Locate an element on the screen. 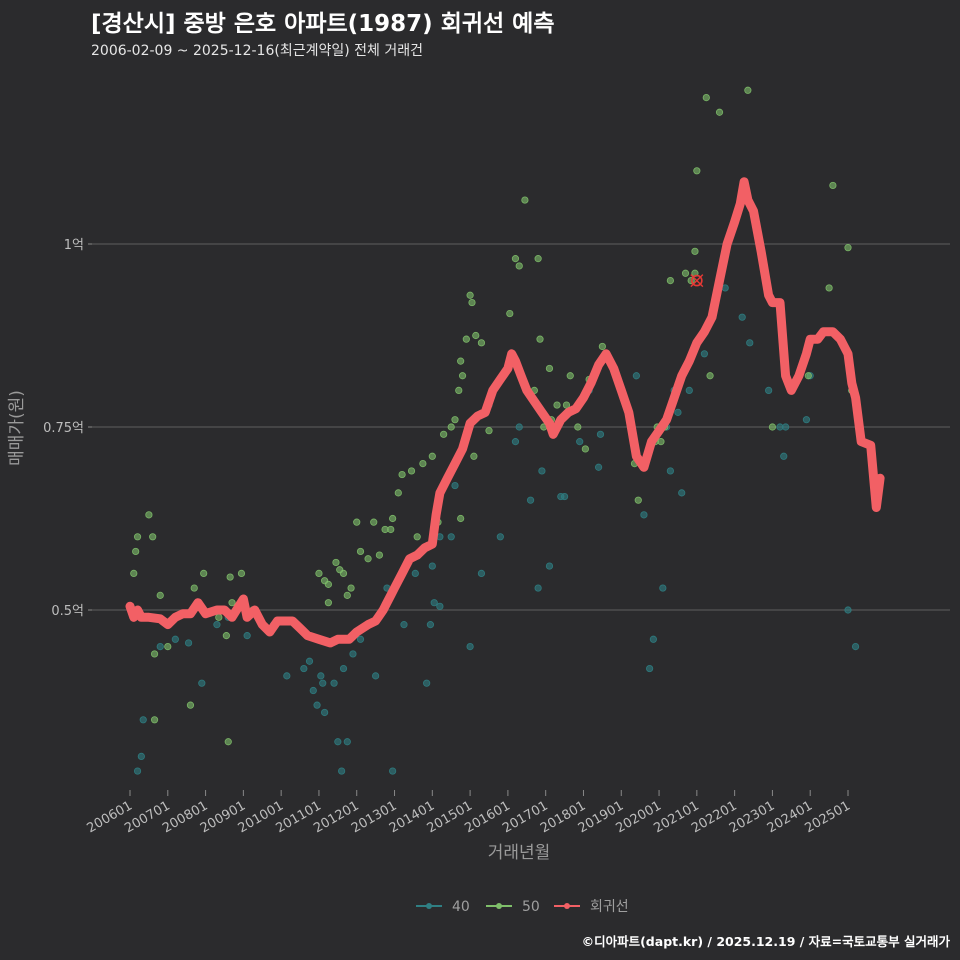  legend-marker-회귀선 is located at coordinates (567, 906).